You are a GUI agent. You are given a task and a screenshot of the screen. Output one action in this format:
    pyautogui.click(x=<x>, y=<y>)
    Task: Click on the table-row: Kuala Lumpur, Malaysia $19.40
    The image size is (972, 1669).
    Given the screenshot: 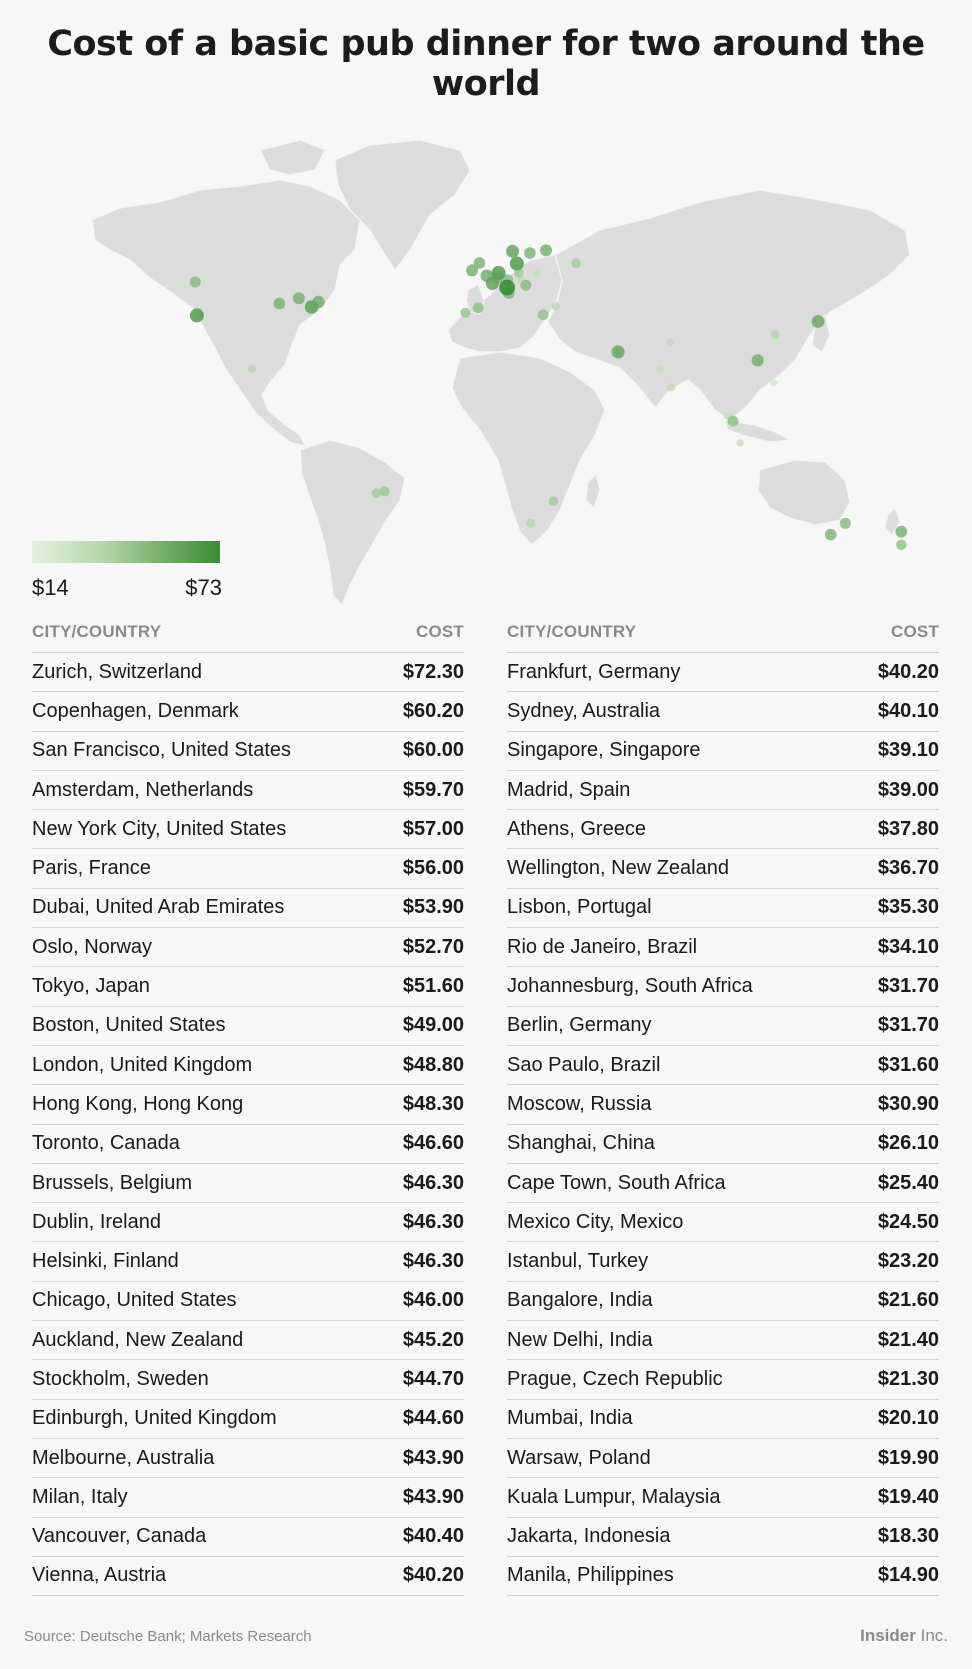 What is the action you would take?
    pyautogui.click(x=723, y=1498)
    